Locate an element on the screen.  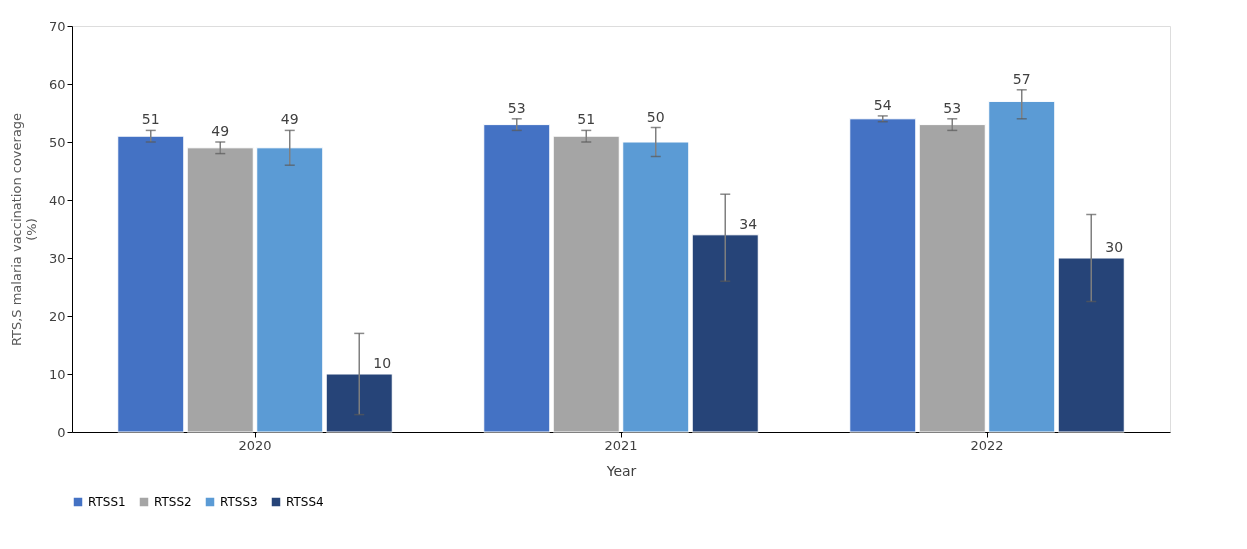
x-tick-label: 2021 is located at coordinates (621, 445).